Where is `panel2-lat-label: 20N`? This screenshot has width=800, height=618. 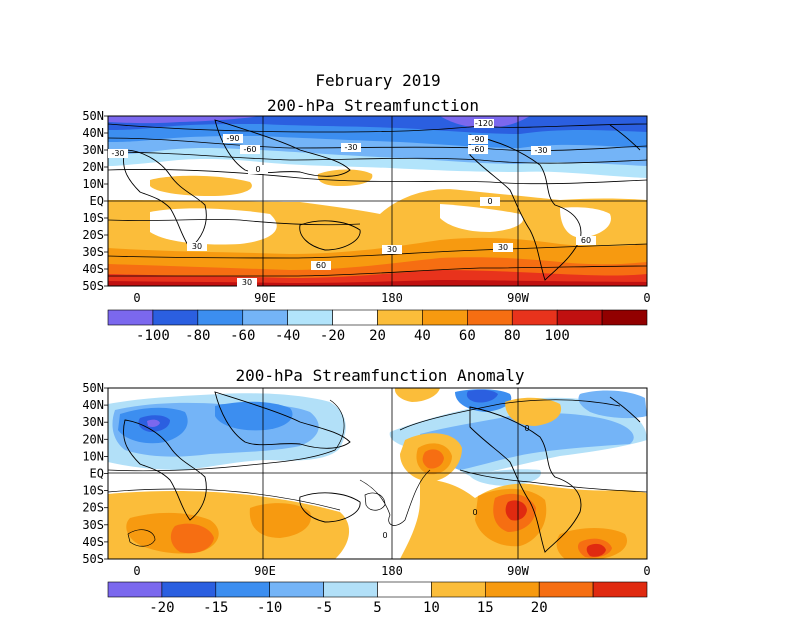
panel2-lat-label: 20N is located at coordinates (93, 439).